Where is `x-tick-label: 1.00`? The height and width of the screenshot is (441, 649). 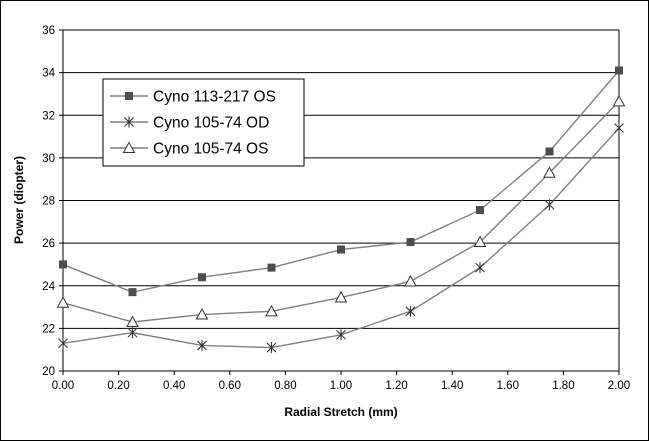 x-tick-label: 1.00 is located at coordinates (341, 386).